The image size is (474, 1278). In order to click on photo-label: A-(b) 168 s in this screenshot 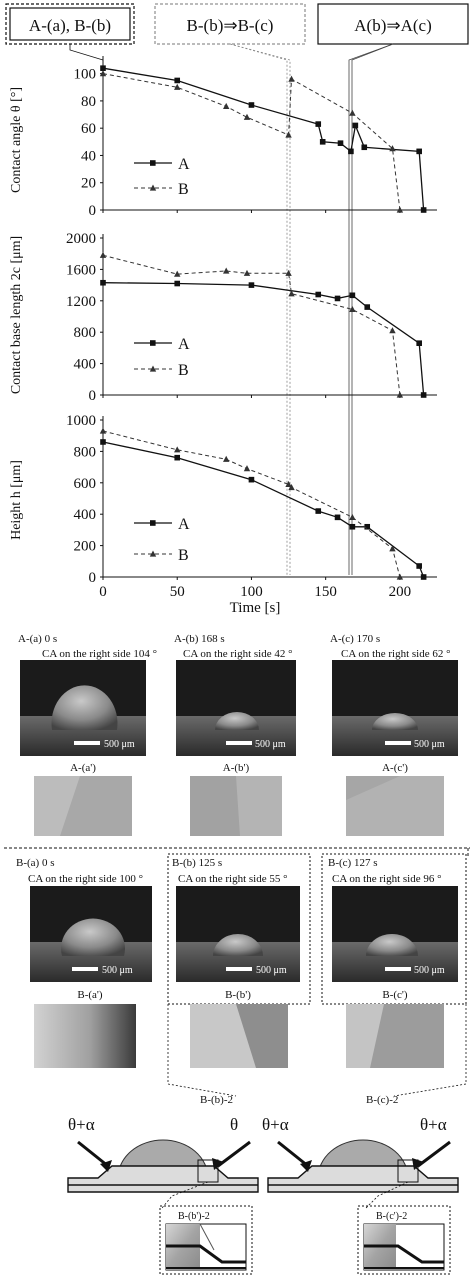, I will do `click(199, 639)`.